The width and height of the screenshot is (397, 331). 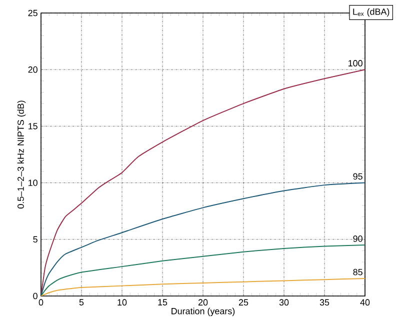 What do you see at coordinates (122, 302) in the screenshot?
I see `x-tick-label: 10` at bounding box center [122, 302].